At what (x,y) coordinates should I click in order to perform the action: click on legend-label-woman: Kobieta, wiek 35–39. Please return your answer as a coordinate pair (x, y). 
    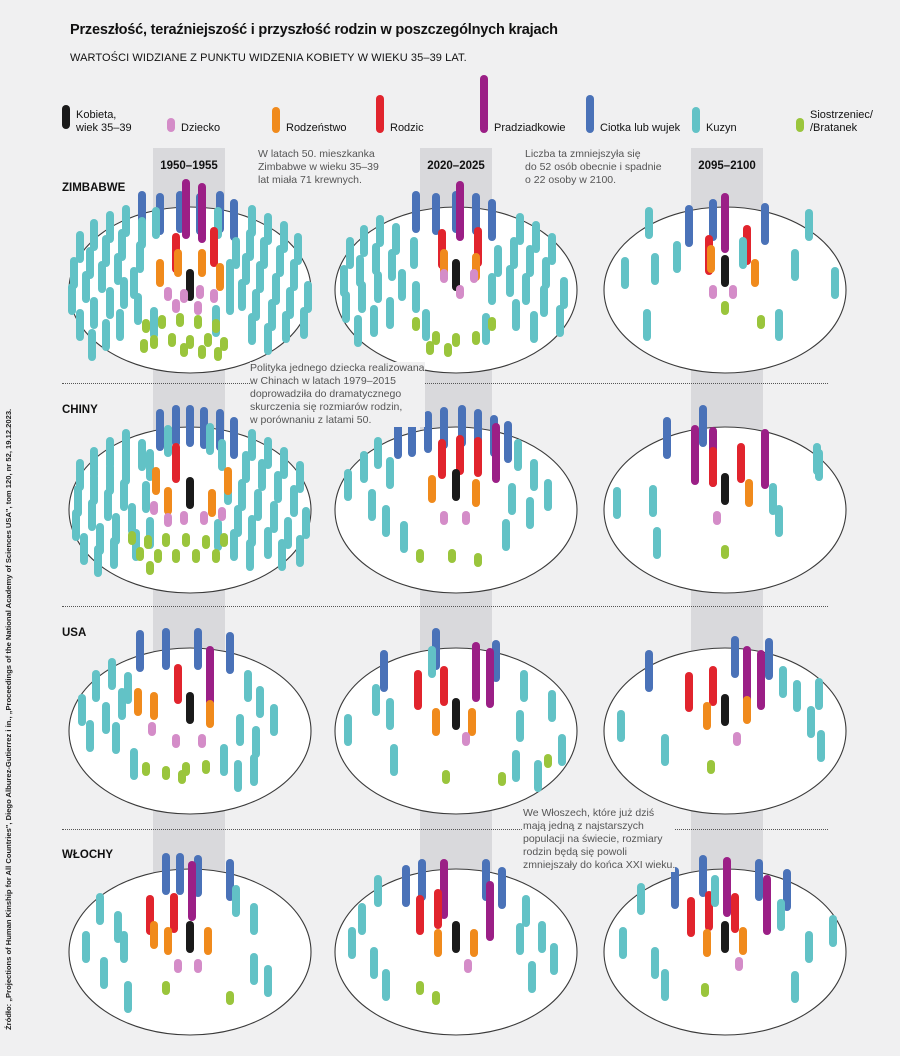
    Looking at the image, I should click on (104, 121).